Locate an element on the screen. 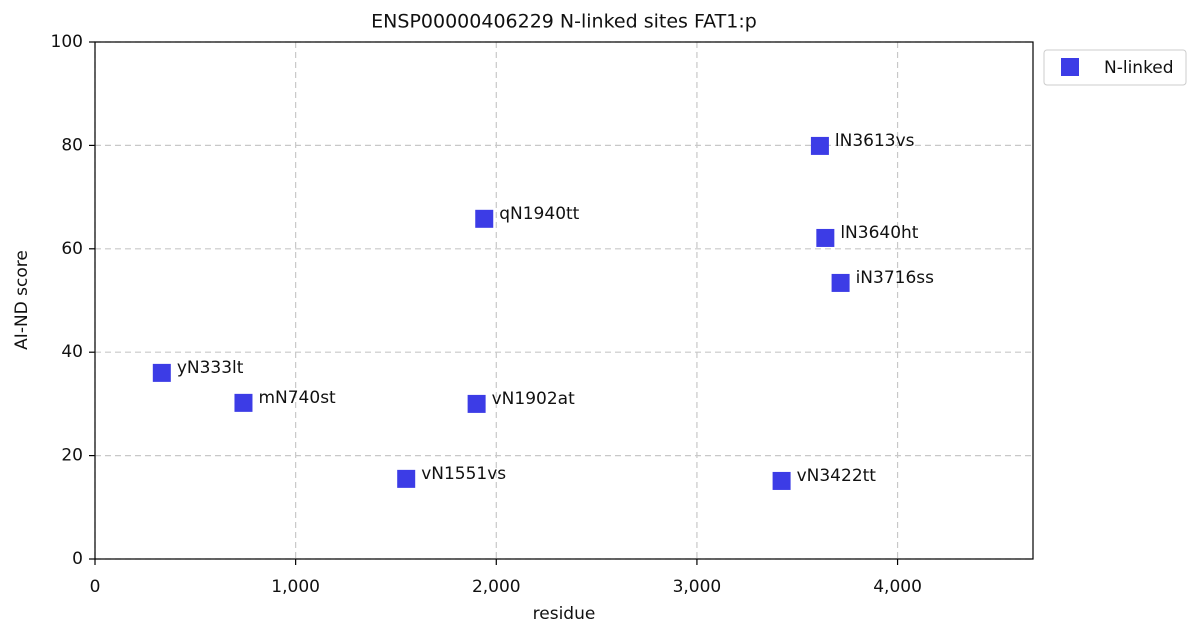 The width and height of the screenshot is (1200, 638). x-tick-label: 3,000 is located at coordinates (697, 587).